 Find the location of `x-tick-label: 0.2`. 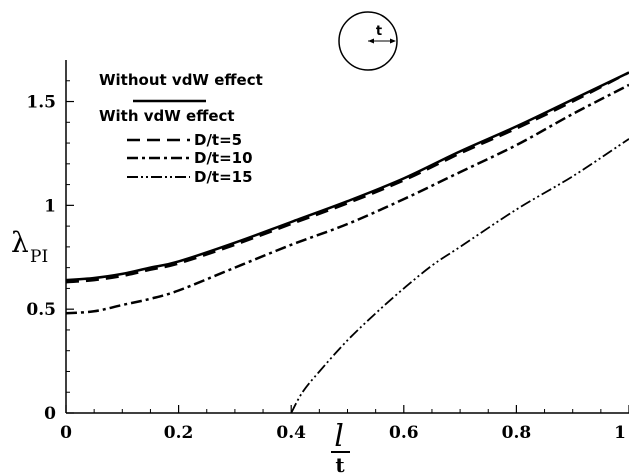

x-tick-label: 0.2 is located at coordinates (179, 433).